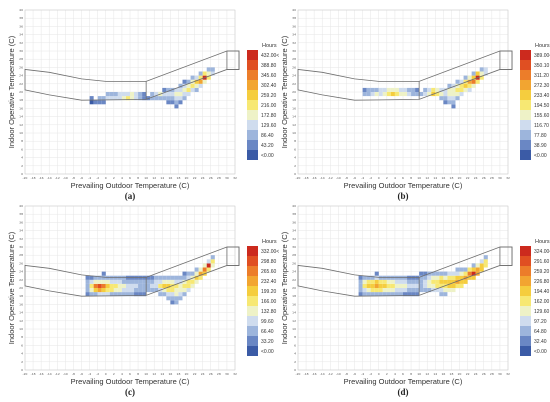  Describe the element at coordinates (354, 374) in the screenshot. I see `x-tick-label: -6` at that location.